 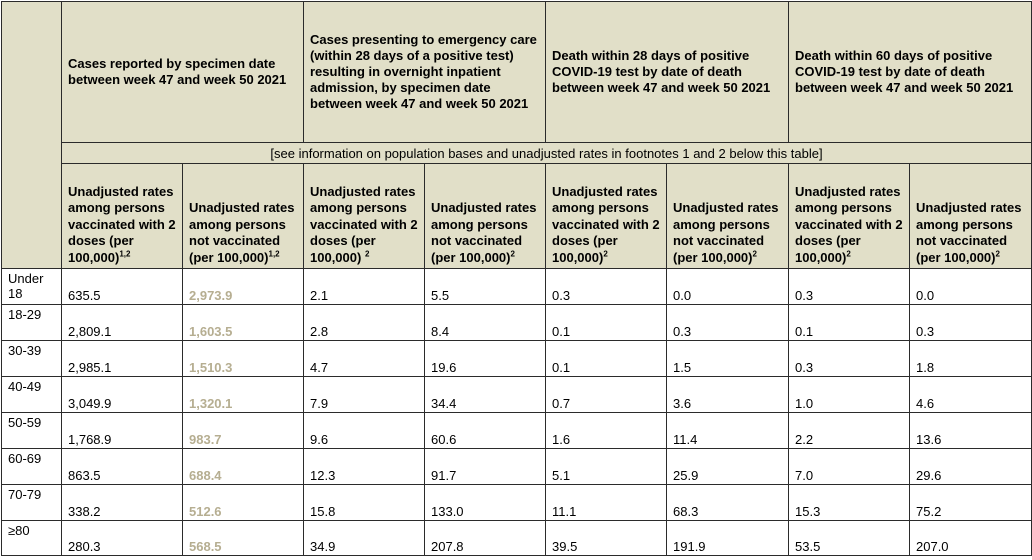 I want to click on age-group-cell: 50-59, so click(x=31, y=430).